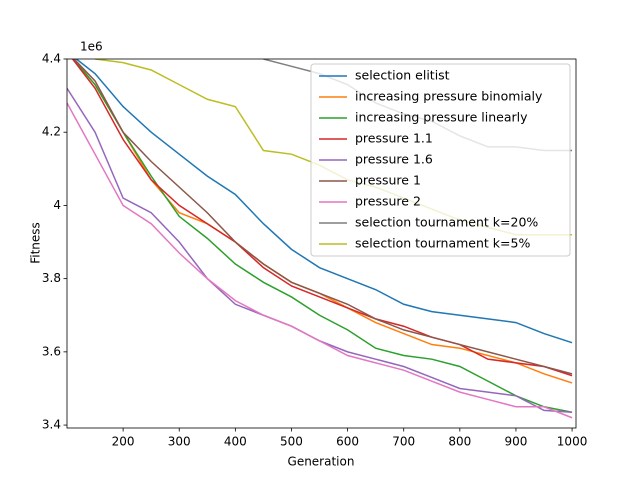 The image size is (640, 480). What do you see at coordinates (402, 75) in the screenshot?
I see `legend-label: selection elitist` at bounding box center [402, 75].